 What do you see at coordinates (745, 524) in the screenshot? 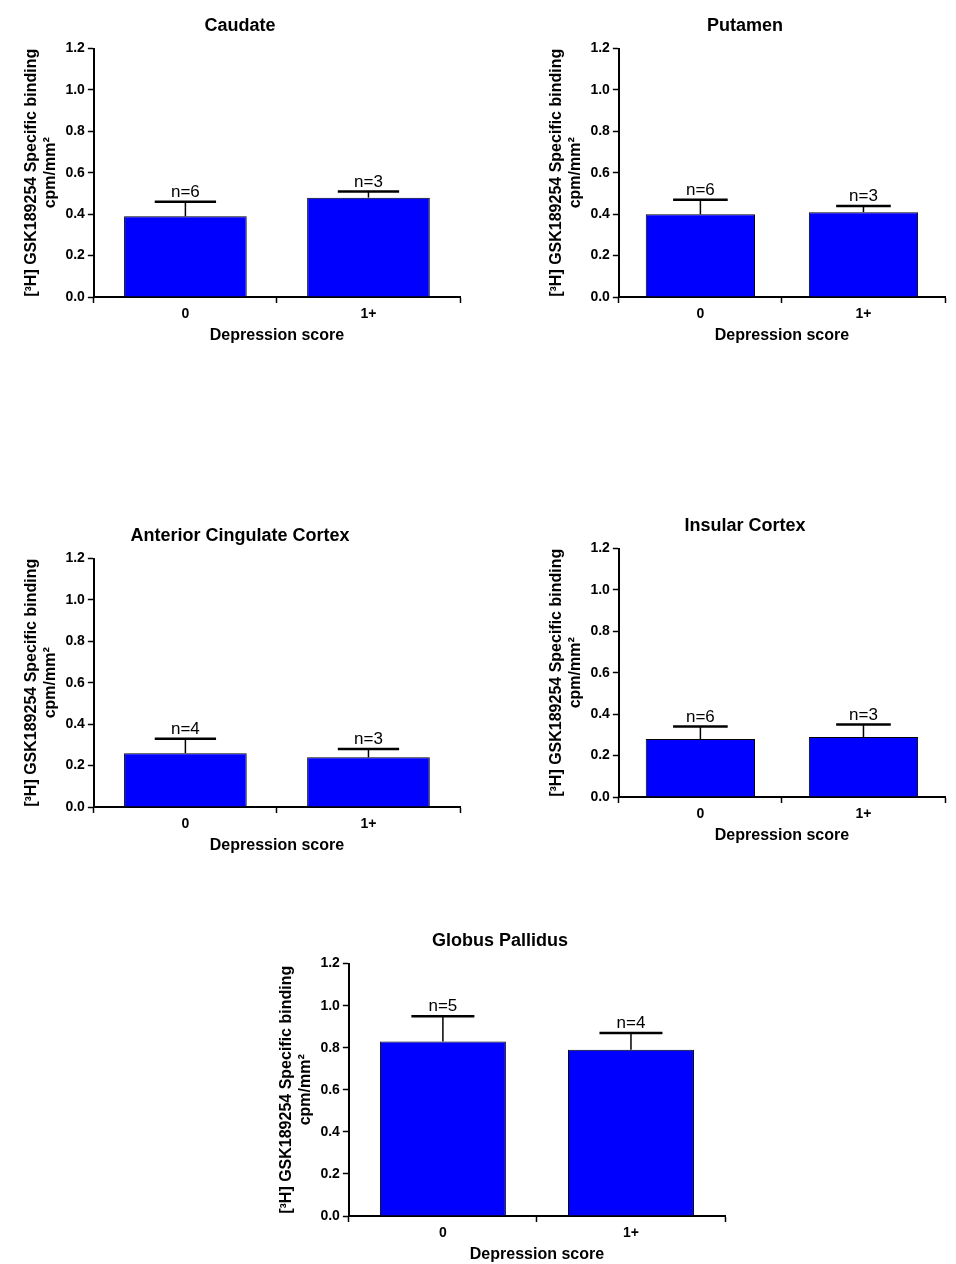
I see `chart-title: Insular Cortex` at bounding box center [745, 524].